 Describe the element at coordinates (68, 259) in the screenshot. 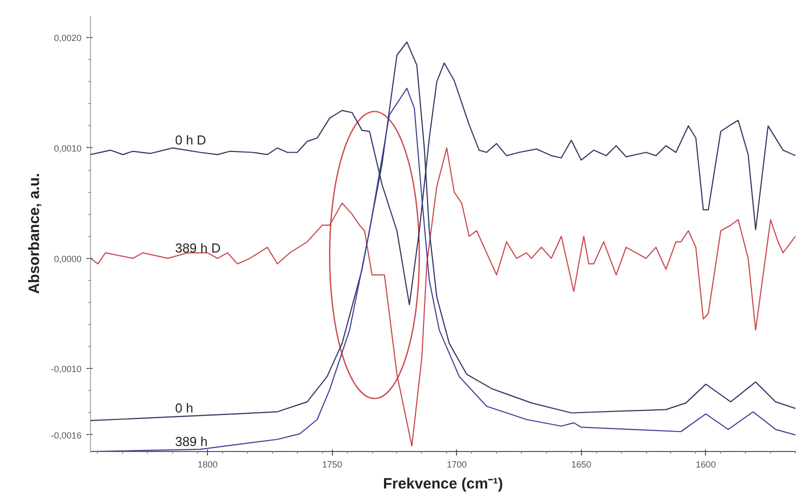

I see `y-tick-label: 0,0000` at that location.